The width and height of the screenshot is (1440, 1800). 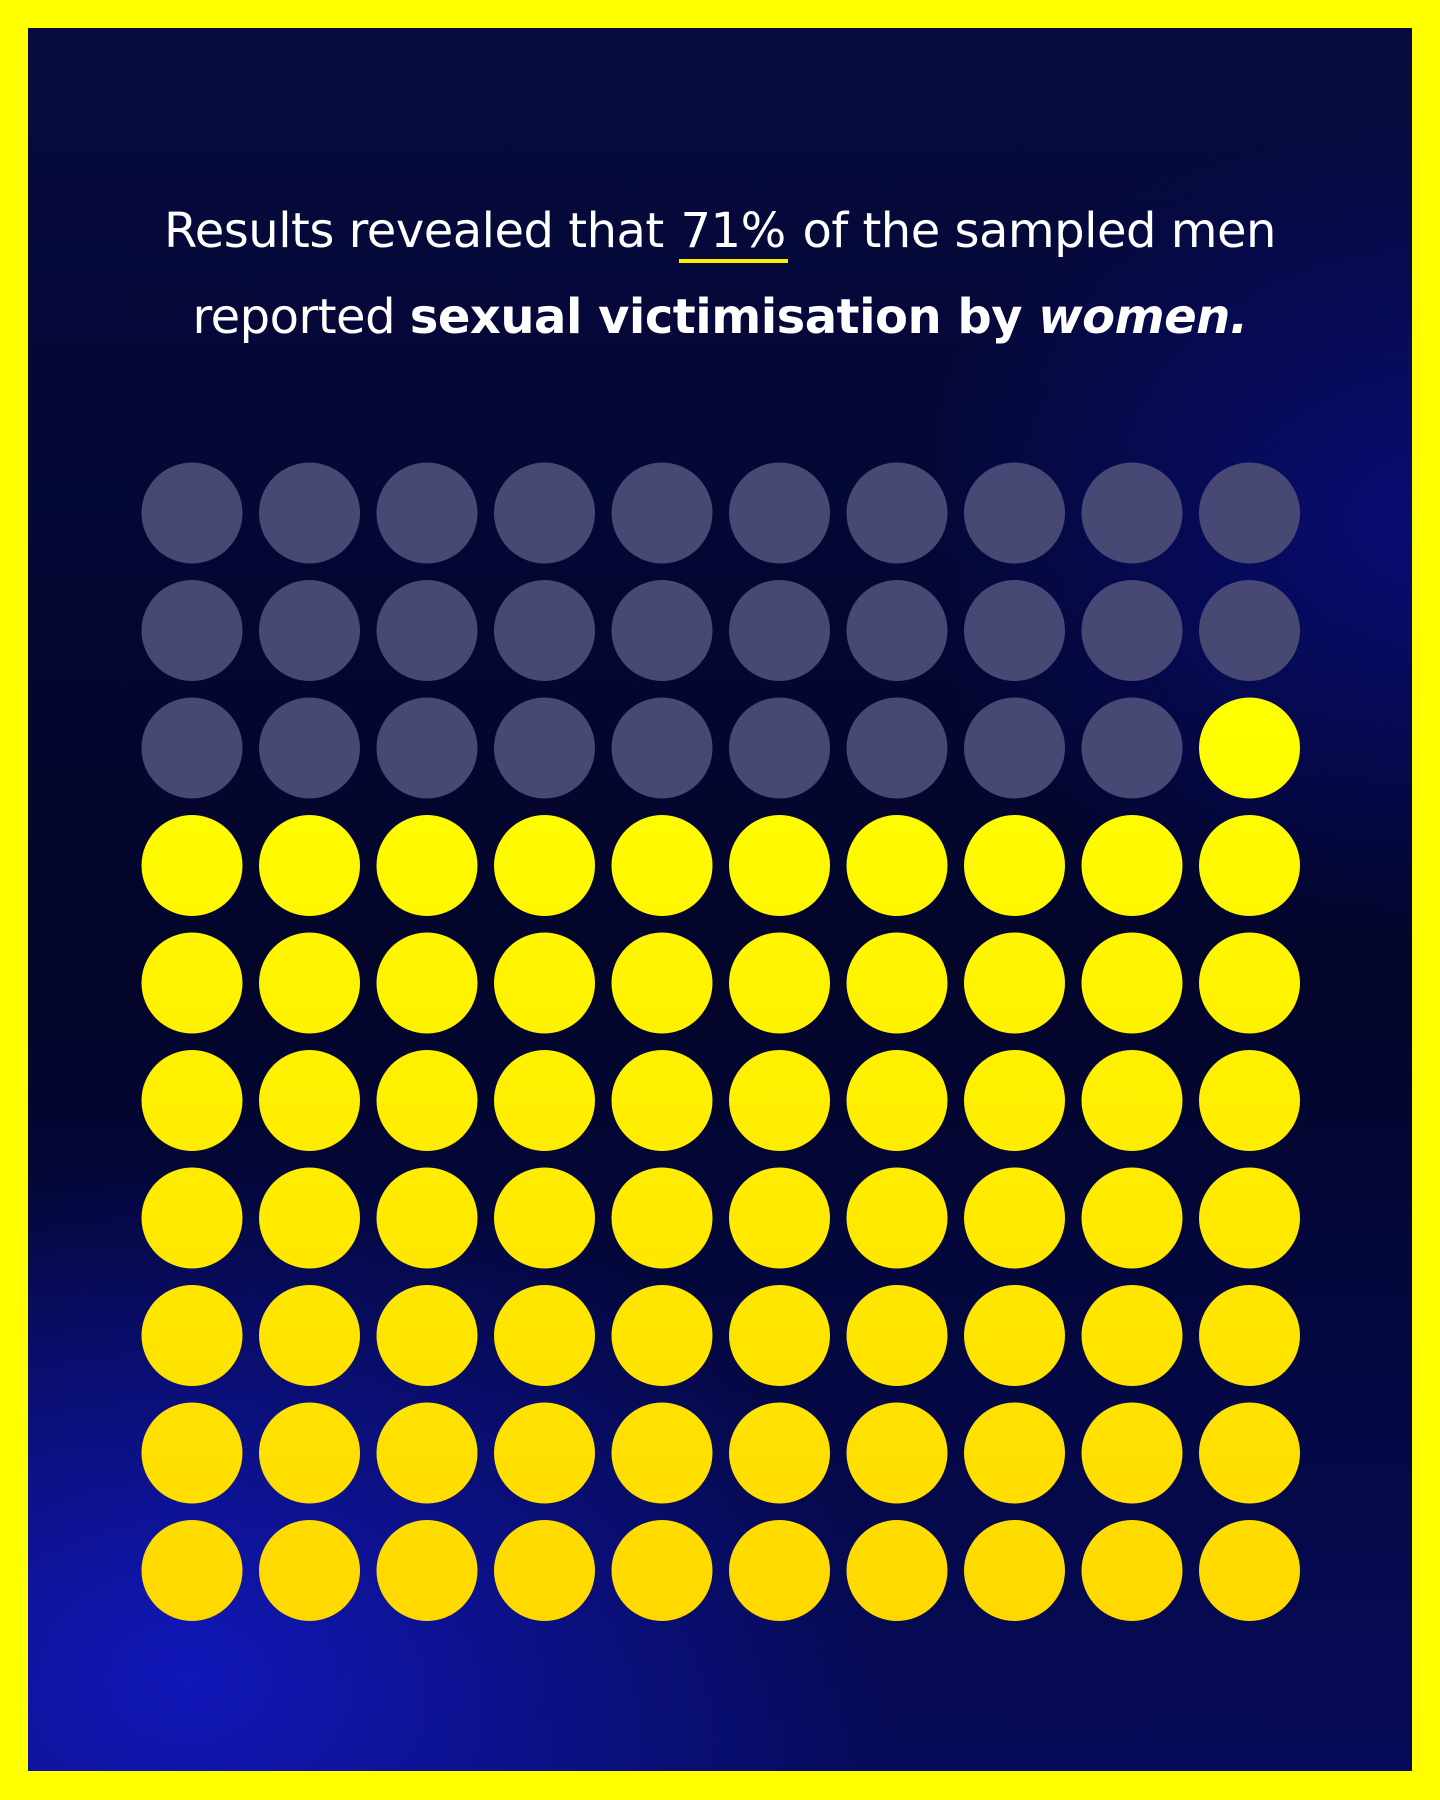 I want to click on headline-line-2: reported sexual victimisation by women., so click(x=720, y=317).